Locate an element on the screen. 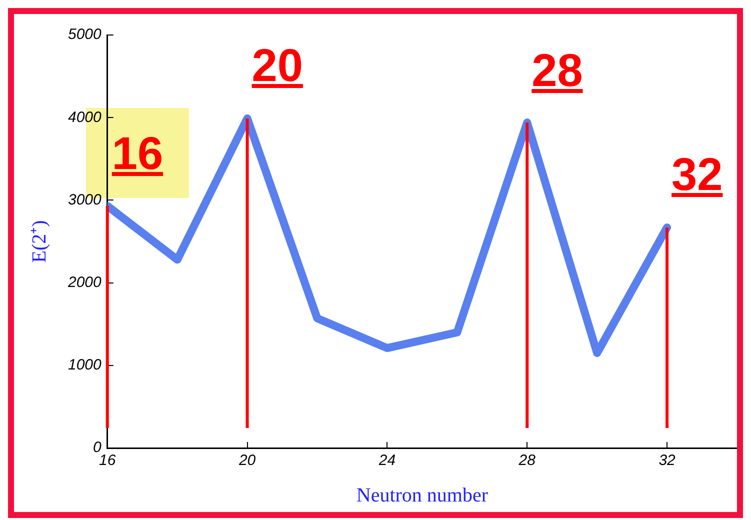  y-tick-label: 4000 is located at coordinates (85, 117).